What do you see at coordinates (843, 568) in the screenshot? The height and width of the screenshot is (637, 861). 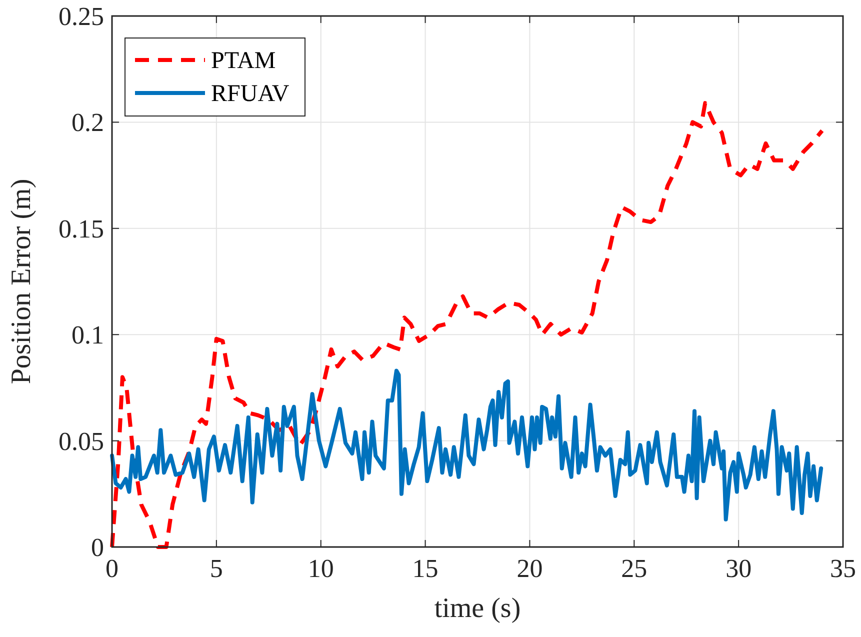 I see `x-tick-label: 35` at bounding box center [843, 568].